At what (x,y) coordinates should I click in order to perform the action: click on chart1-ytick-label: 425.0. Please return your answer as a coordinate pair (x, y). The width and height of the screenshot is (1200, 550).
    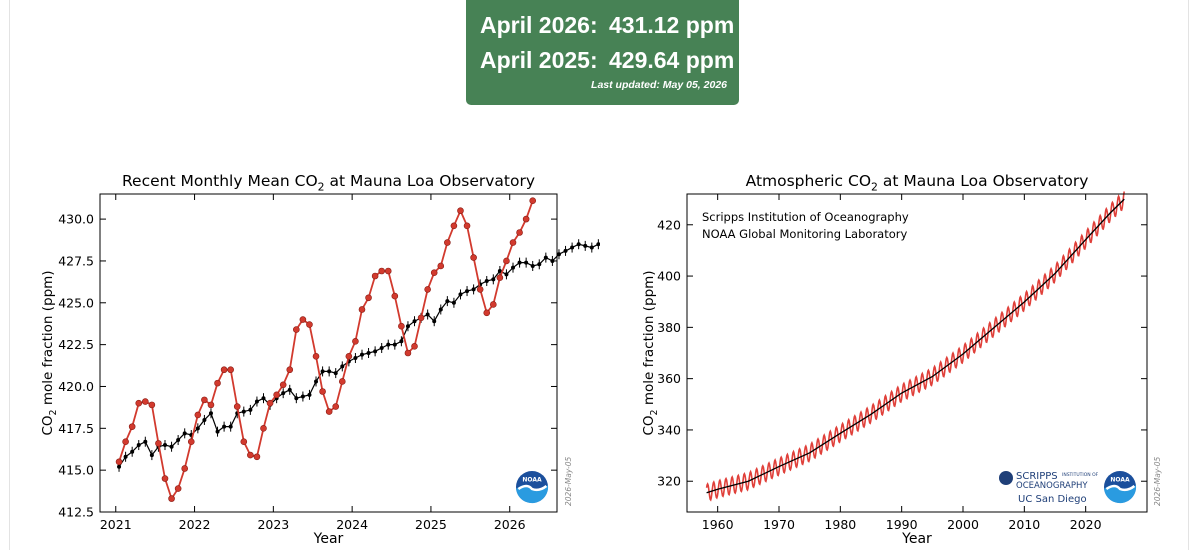
    Looking at the image, I should click on (76, 302).